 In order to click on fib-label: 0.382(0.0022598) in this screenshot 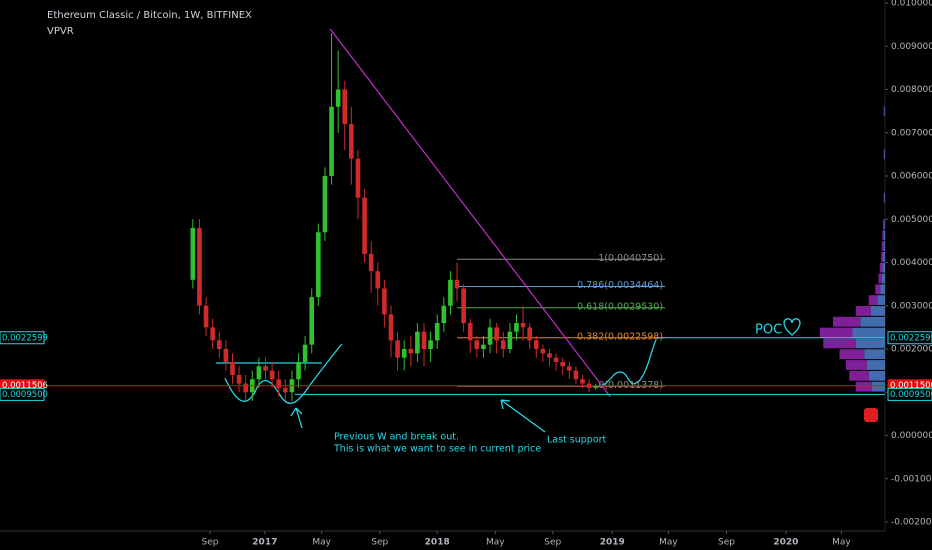, I will do `click(620, 336)`.